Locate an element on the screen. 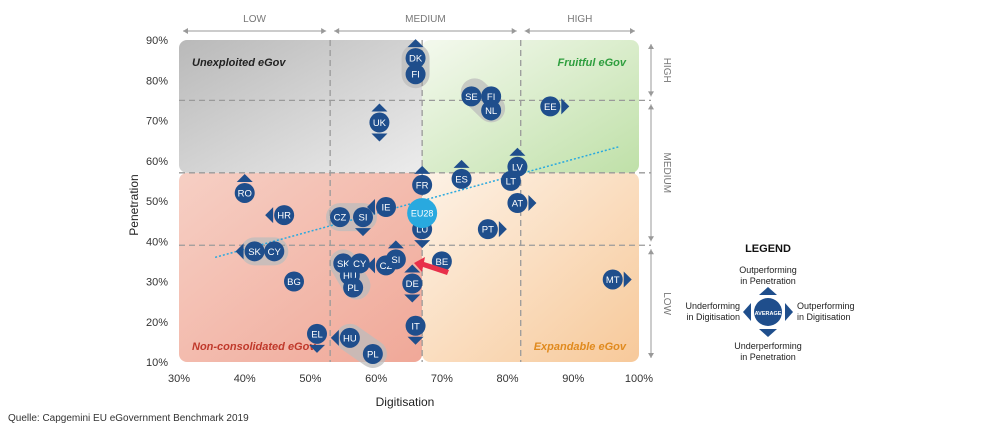 Image resolution: width=1000 pixels, height=433 pixels. country-point-cy: CY is located at coordinates (274, 251).